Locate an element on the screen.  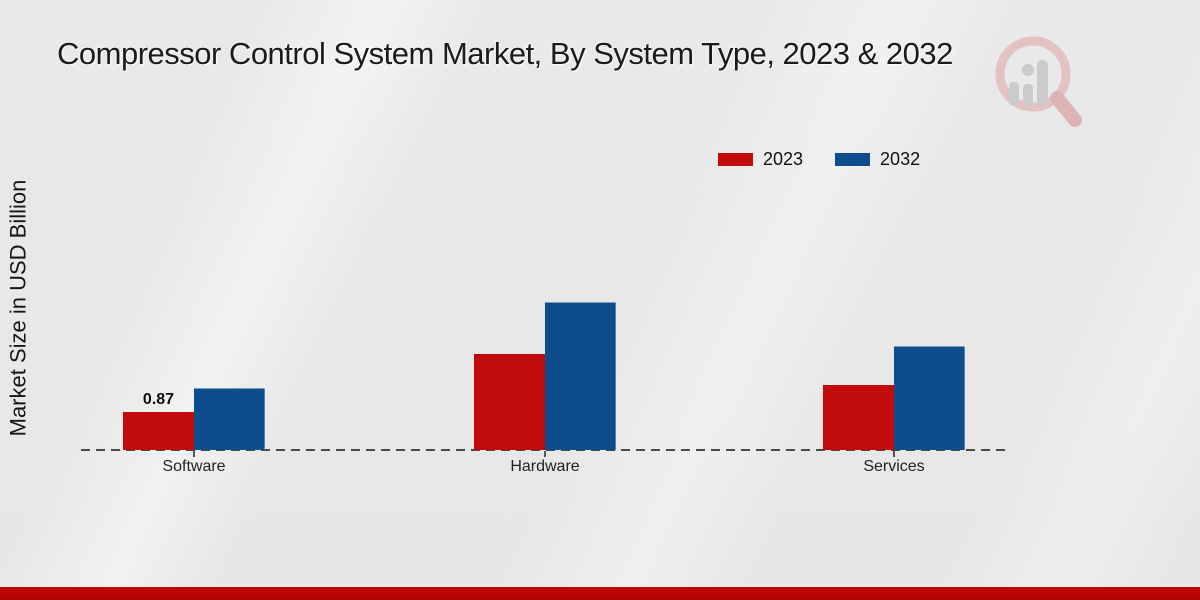
legend-item-2023: 2023 is located at coordinates (760, 159).